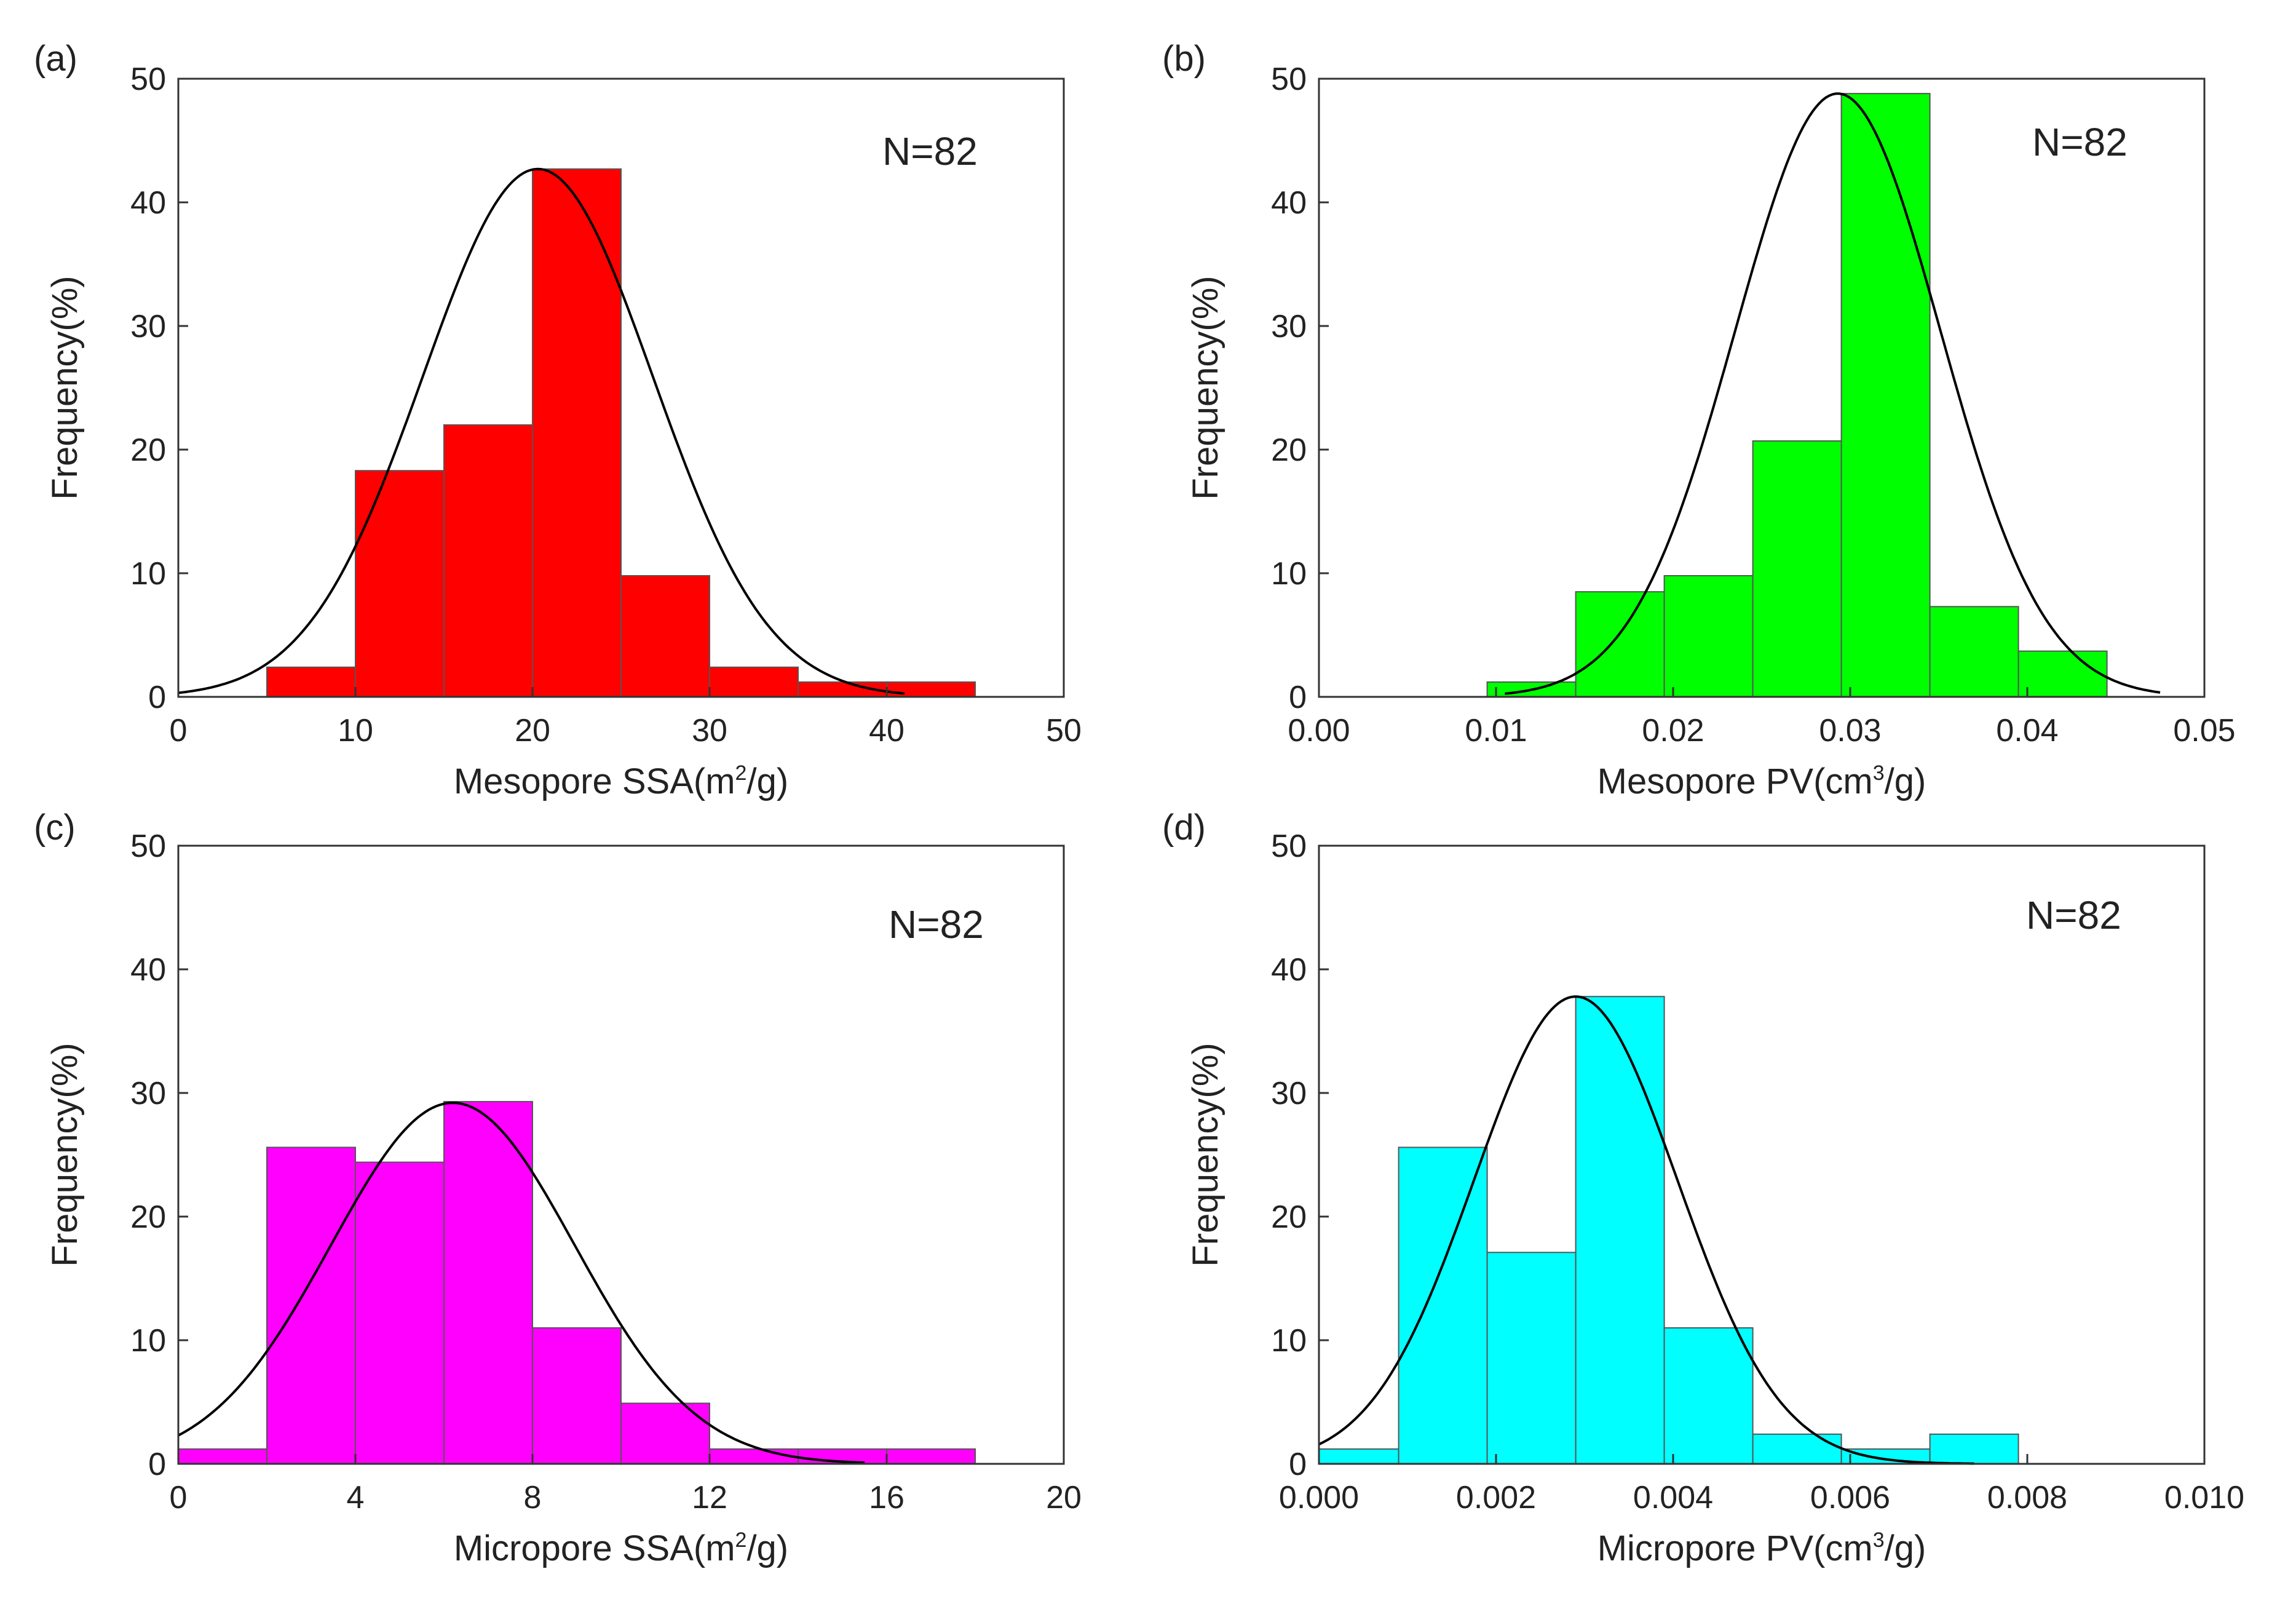 The image size is (2296, 1601). What do you see at coordinates (1735, 781) in the screenshot?
I see `x-axis-title-main: Mesopore PV(cm` at bounding box center [1735, 781].